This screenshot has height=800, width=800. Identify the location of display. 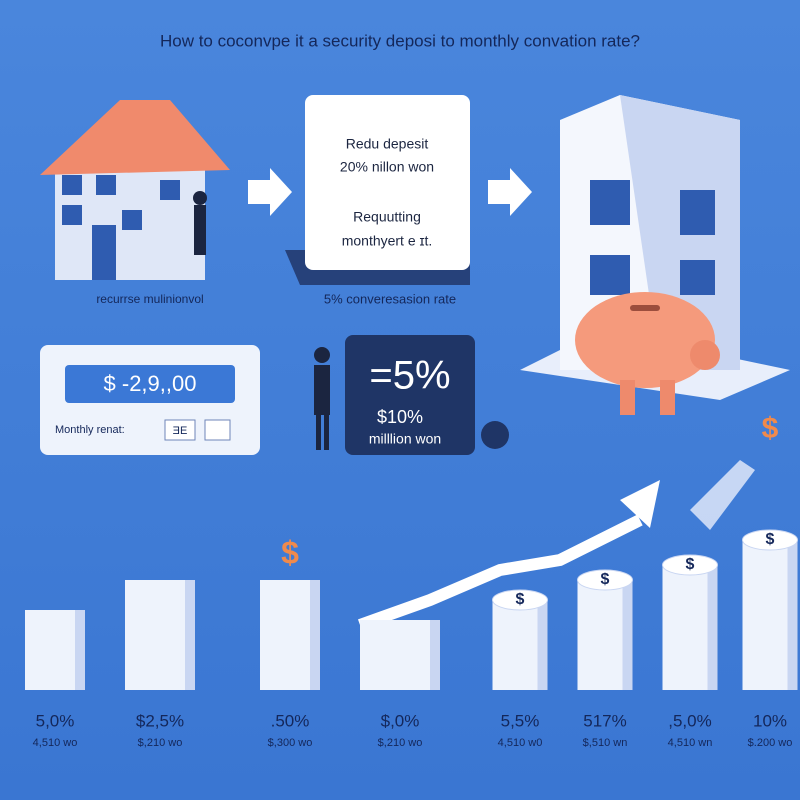
(150, 384).